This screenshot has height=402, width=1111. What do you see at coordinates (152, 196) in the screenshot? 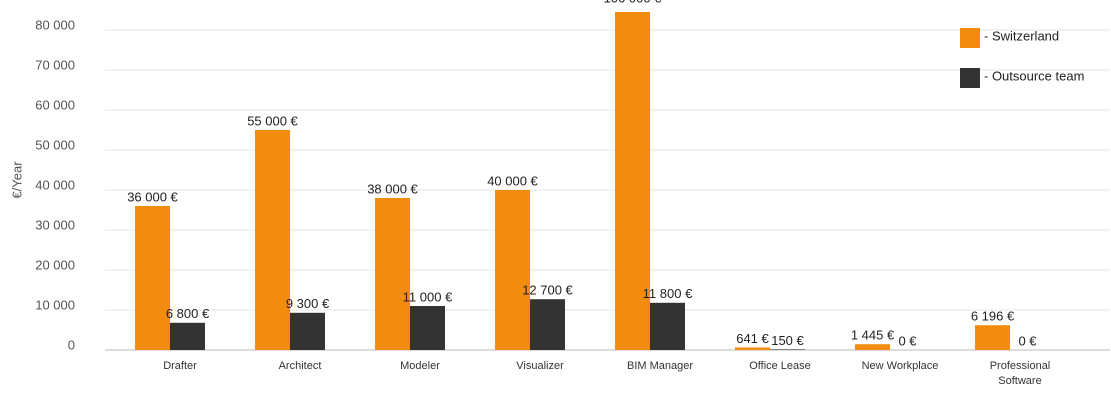
I see `value-label: 36 000 €` at bounding box center [152, 196].